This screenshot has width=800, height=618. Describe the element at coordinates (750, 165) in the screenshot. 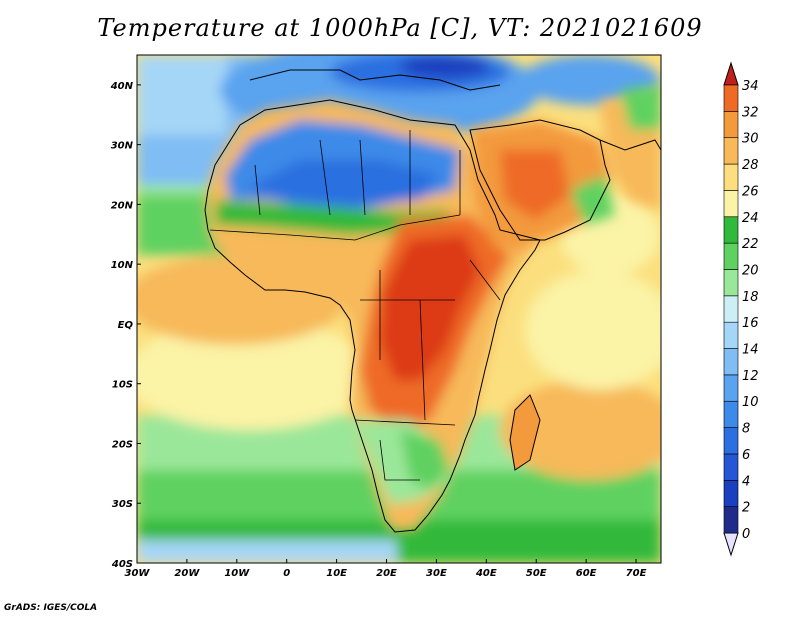

I see `colorbar-label: 28` at that location.